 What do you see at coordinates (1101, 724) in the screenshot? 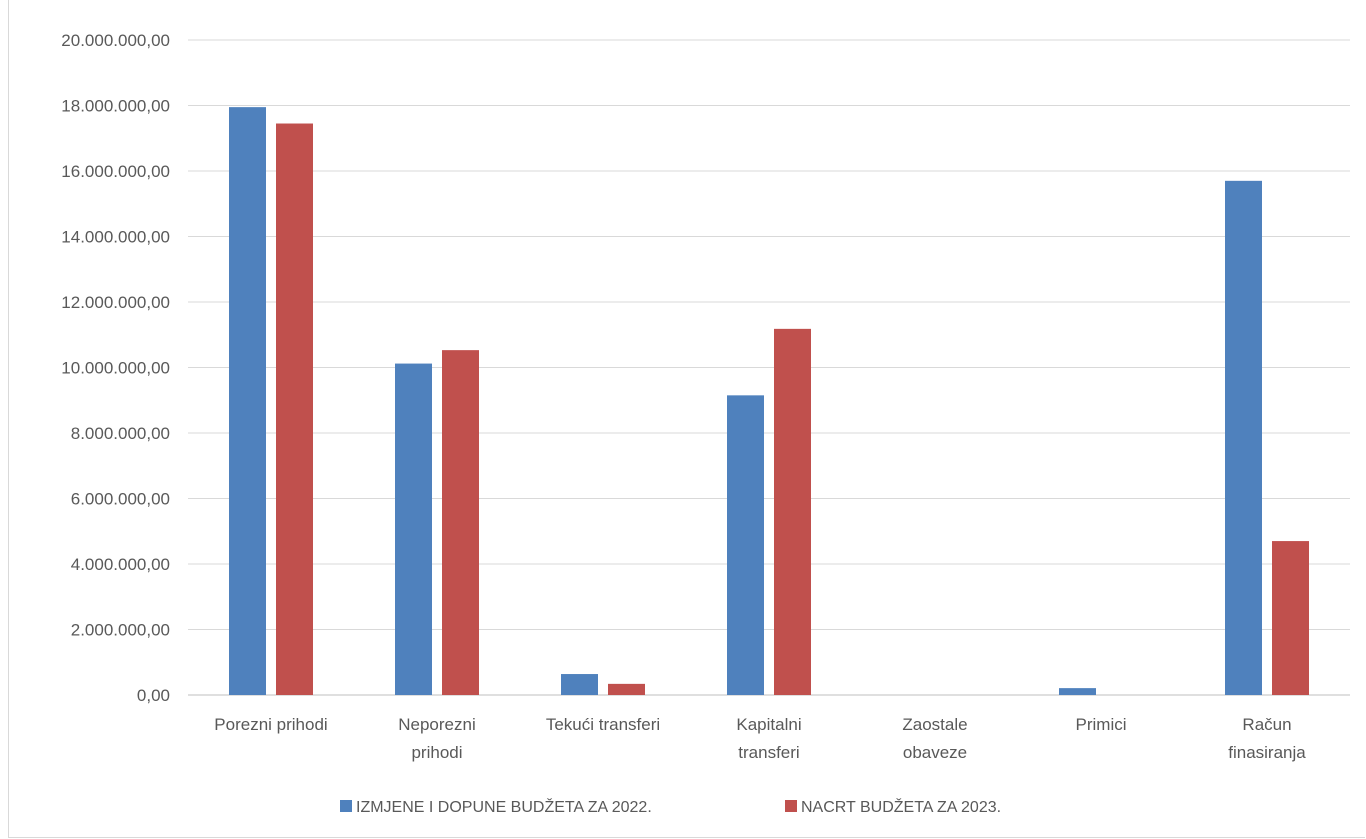
I see `x-category-label: Primici` at bounding box center [1101, 724].